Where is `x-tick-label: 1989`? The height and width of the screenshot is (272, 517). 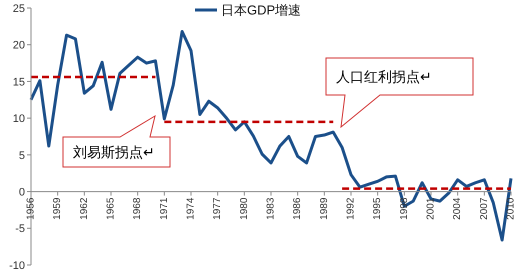
x-tick-label: 1989 is located at coordinates (324, 208).